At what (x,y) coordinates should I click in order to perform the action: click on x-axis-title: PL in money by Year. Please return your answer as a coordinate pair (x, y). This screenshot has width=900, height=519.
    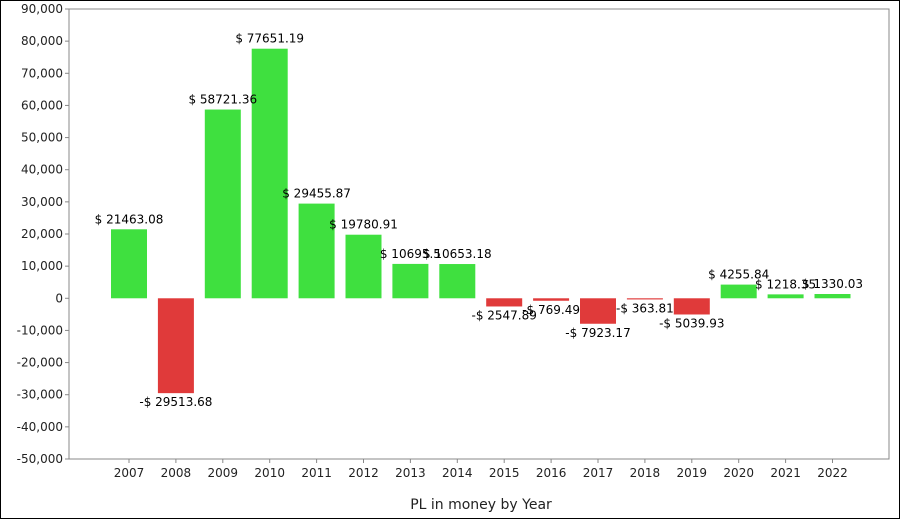
    Looking at the image, I should click on (481, 505).